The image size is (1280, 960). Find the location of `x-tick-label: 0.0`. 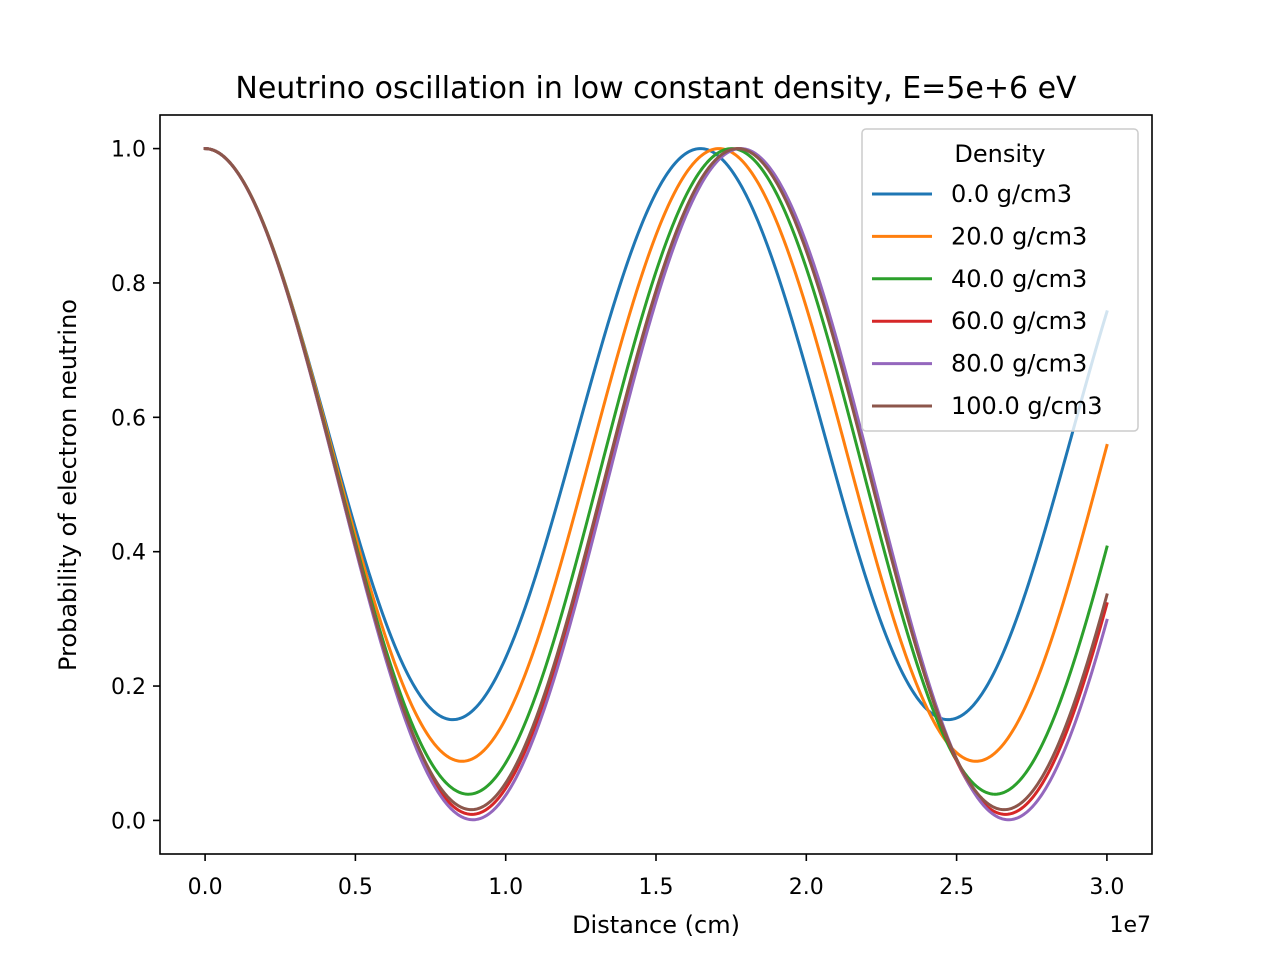

x-tick-label: 0.0 is located at coordinates (205, 887).